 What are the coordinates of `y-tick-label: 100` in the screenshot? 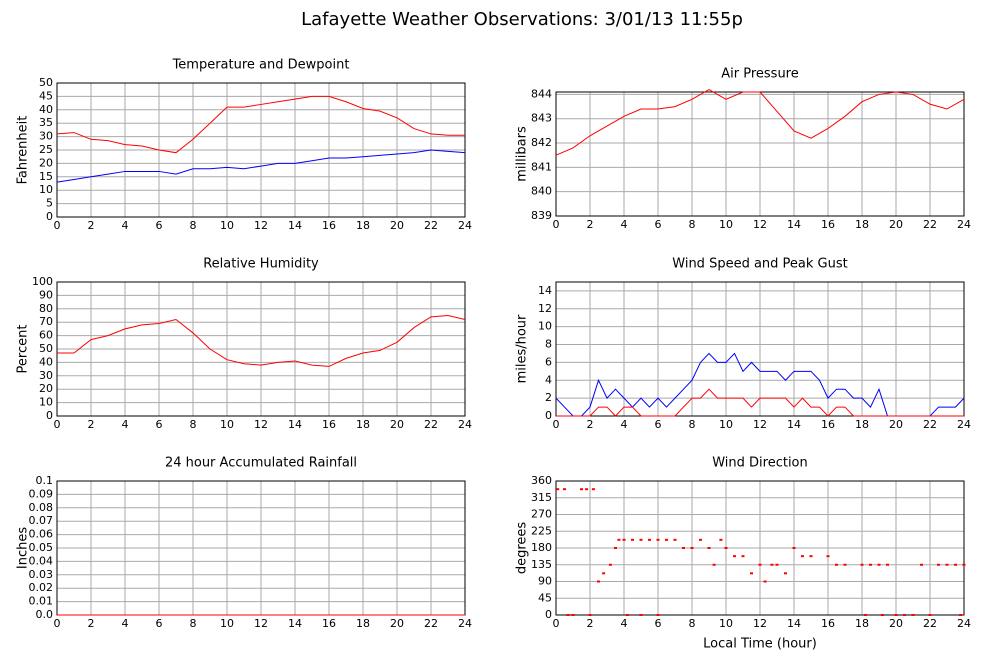 It's located at (42, 281).